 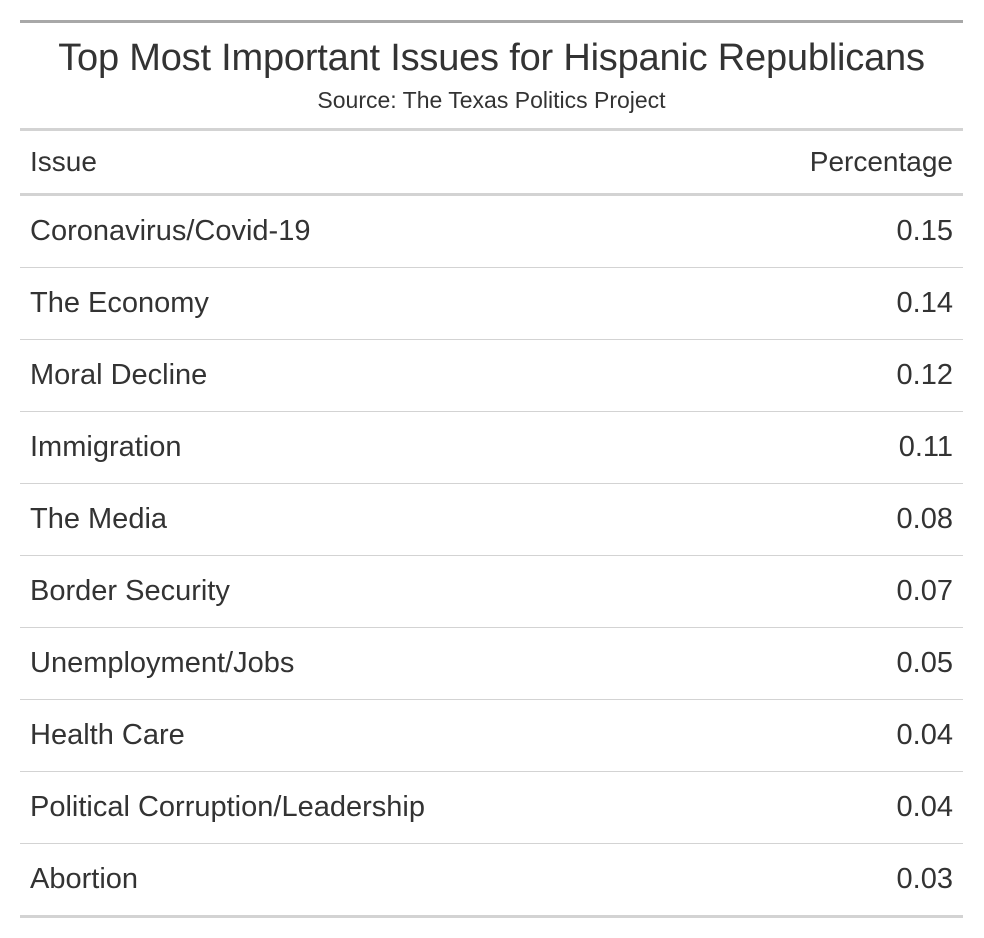 What do you see at coordinates (491, 100) in the screenshot?
I see `table-subtitle: Source: The Texas Politics Project` at bounding box center [491, 100].